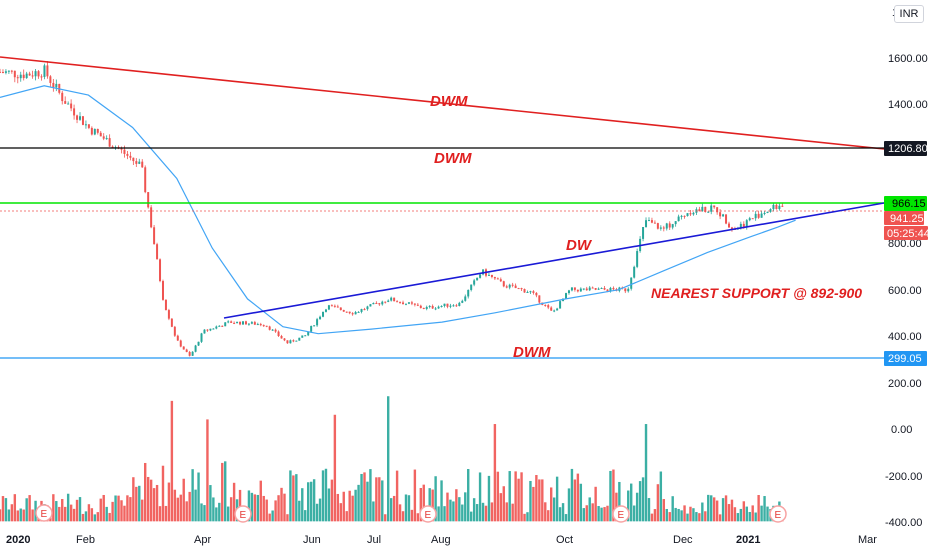 The height and width of the screenshot is (550, 932). I want to click on svg-text: E, so click(778, 515).